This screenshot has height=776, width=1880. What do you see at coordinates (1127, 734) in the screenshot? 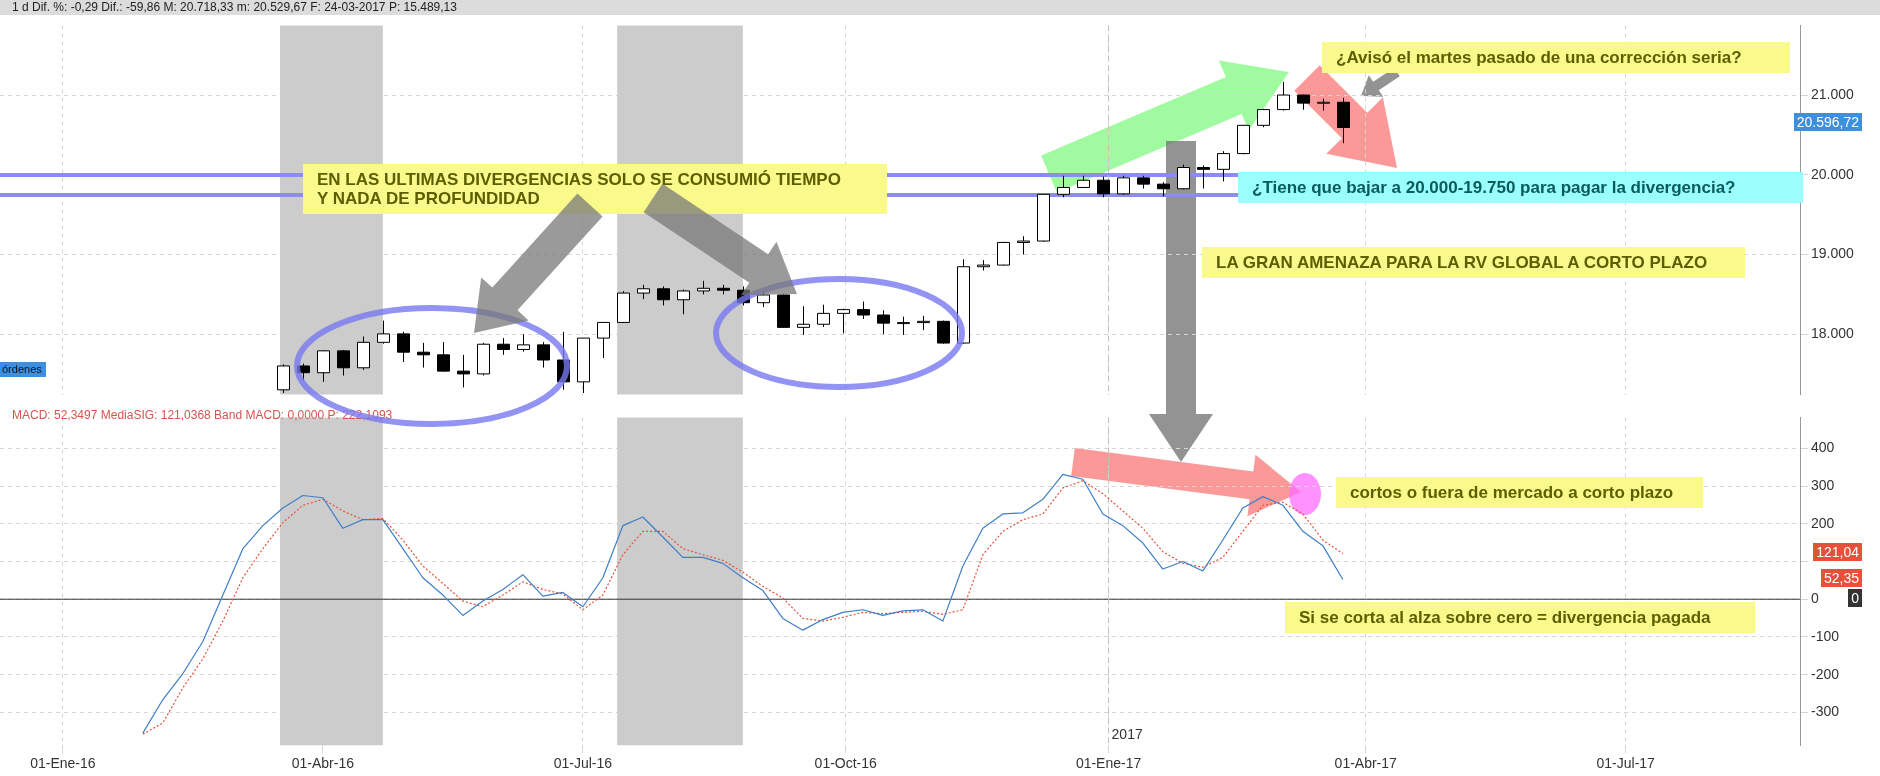
I see `ref-line-label: 2017` at bounding box center [1127, 734].